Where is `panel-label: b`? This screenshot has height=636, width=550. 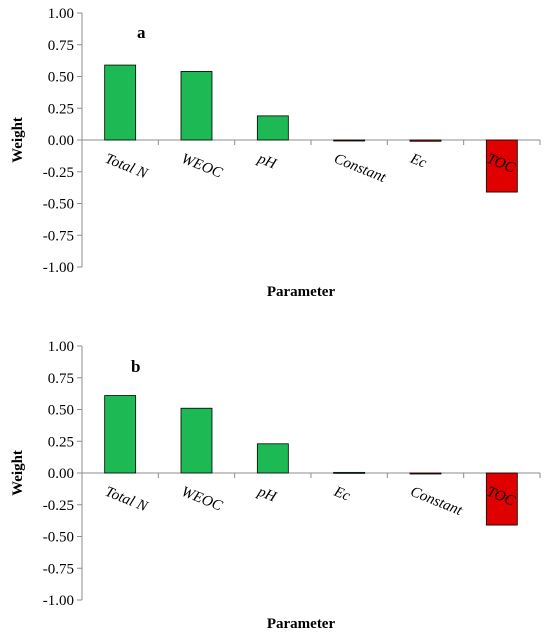
panel-label: b is located at coordinates (135, 366).